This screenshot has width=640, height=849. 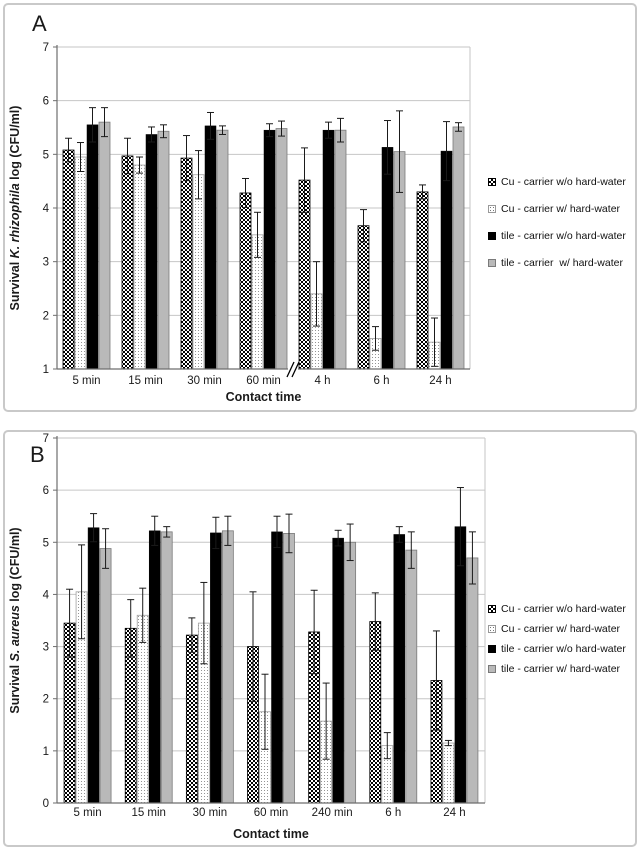 I want to click on x-category-label: 60 min, so click(x=263, y=381).